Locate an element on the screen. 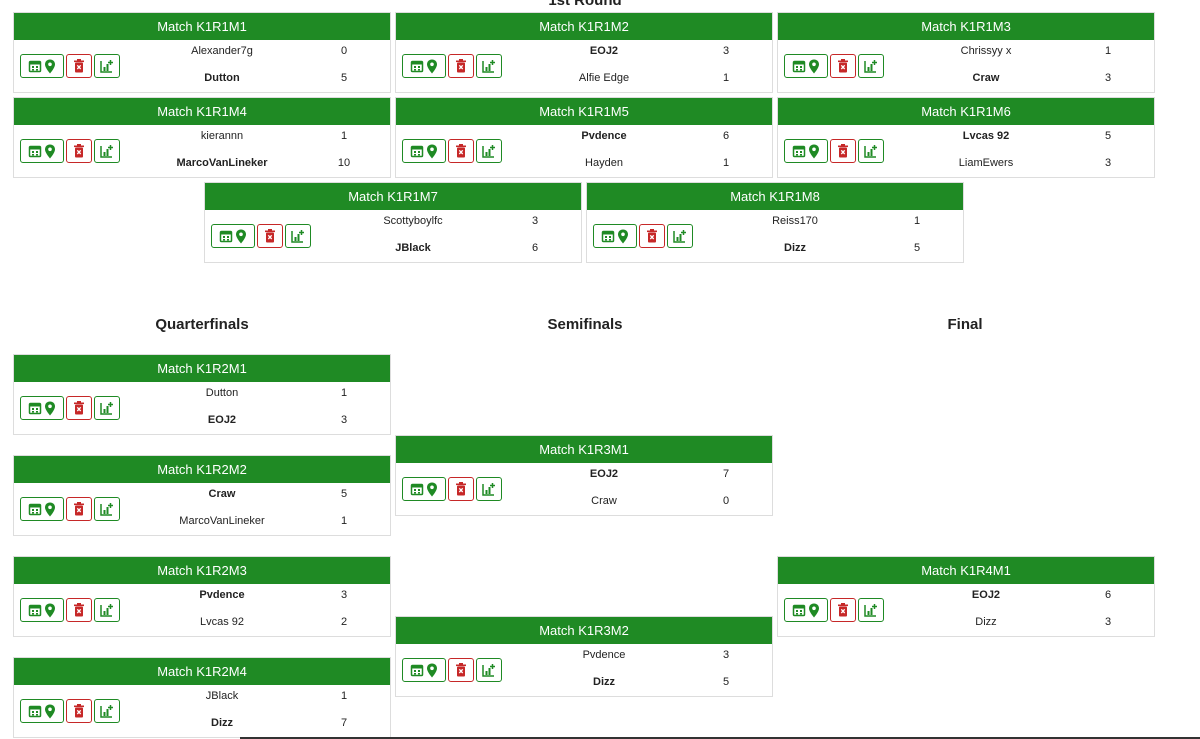 The width and height of the screenshot is (1200, 739). match-body: Craw 5 MarcoVanLineker 1 is located at coordinates (202, 510).